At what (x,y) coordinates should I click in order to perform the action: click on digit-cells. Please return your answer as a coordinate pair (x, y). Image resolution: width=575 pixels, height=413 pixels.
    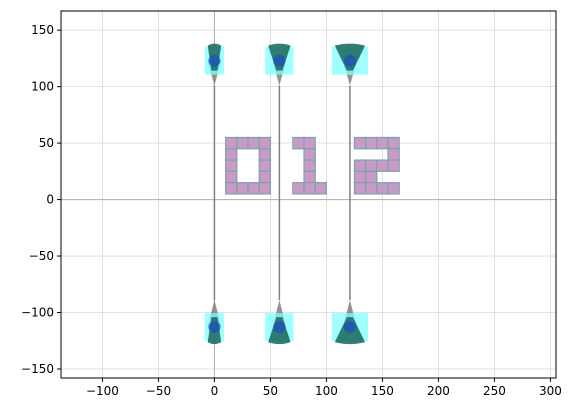
    Looking at the image, I should click on (312, 165).